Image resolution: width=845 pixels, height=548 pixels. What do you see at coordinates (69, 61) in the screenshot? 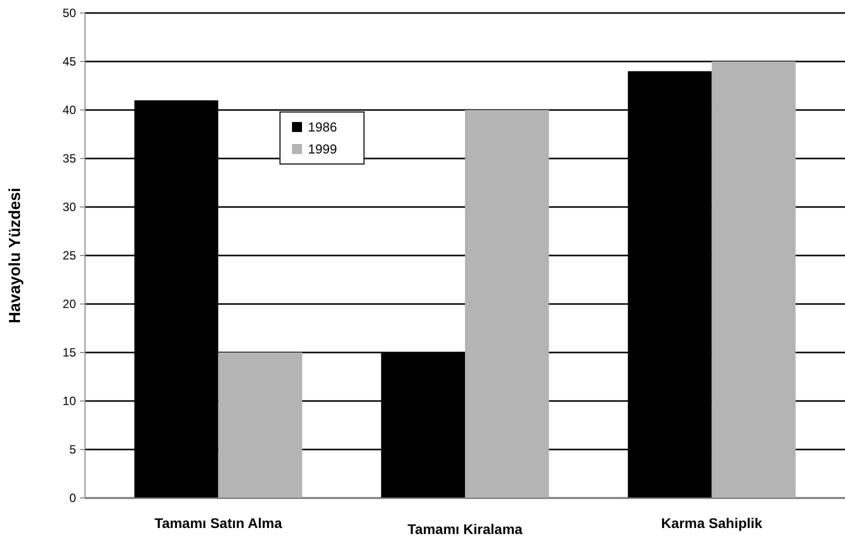
I see `y-tick-label: 45` at bounding box center [69, 61].